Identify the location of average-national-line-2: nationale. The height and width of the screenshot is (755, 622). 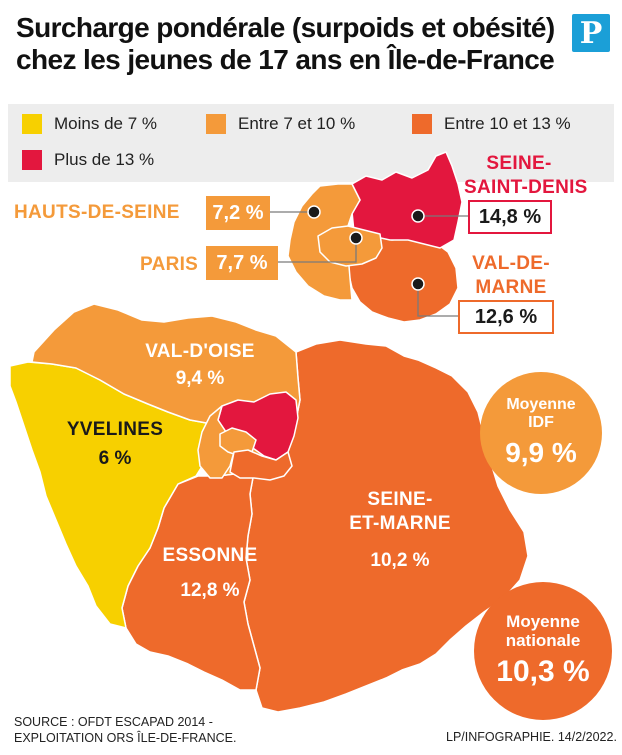
(543, 640).